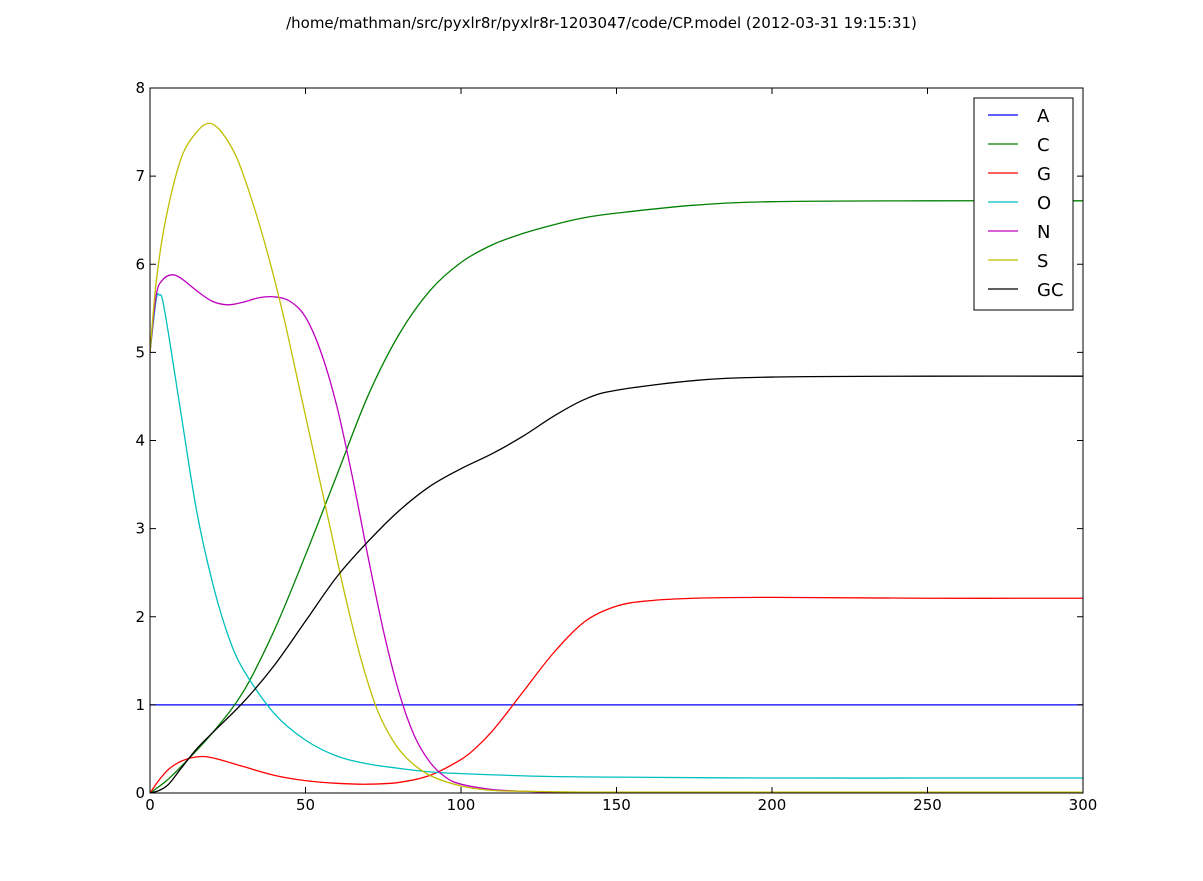 Image resolution: width=1203 pixels, height=881 pixels. I want to click on y-tick-label: 7, so click(140, 176).